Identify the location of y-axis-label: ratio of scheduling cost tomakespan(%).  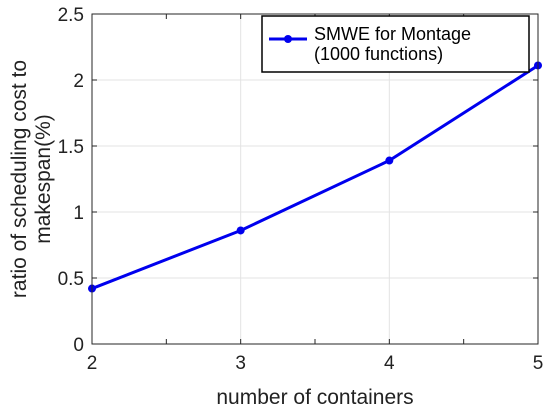
(31, 179).